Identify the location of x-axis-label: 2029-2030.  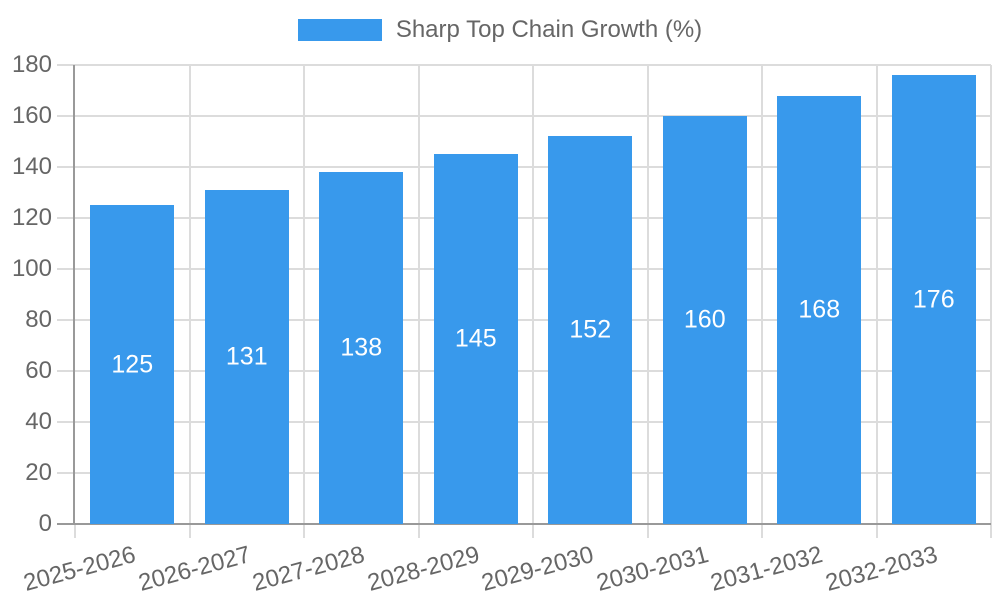
(538, 569).